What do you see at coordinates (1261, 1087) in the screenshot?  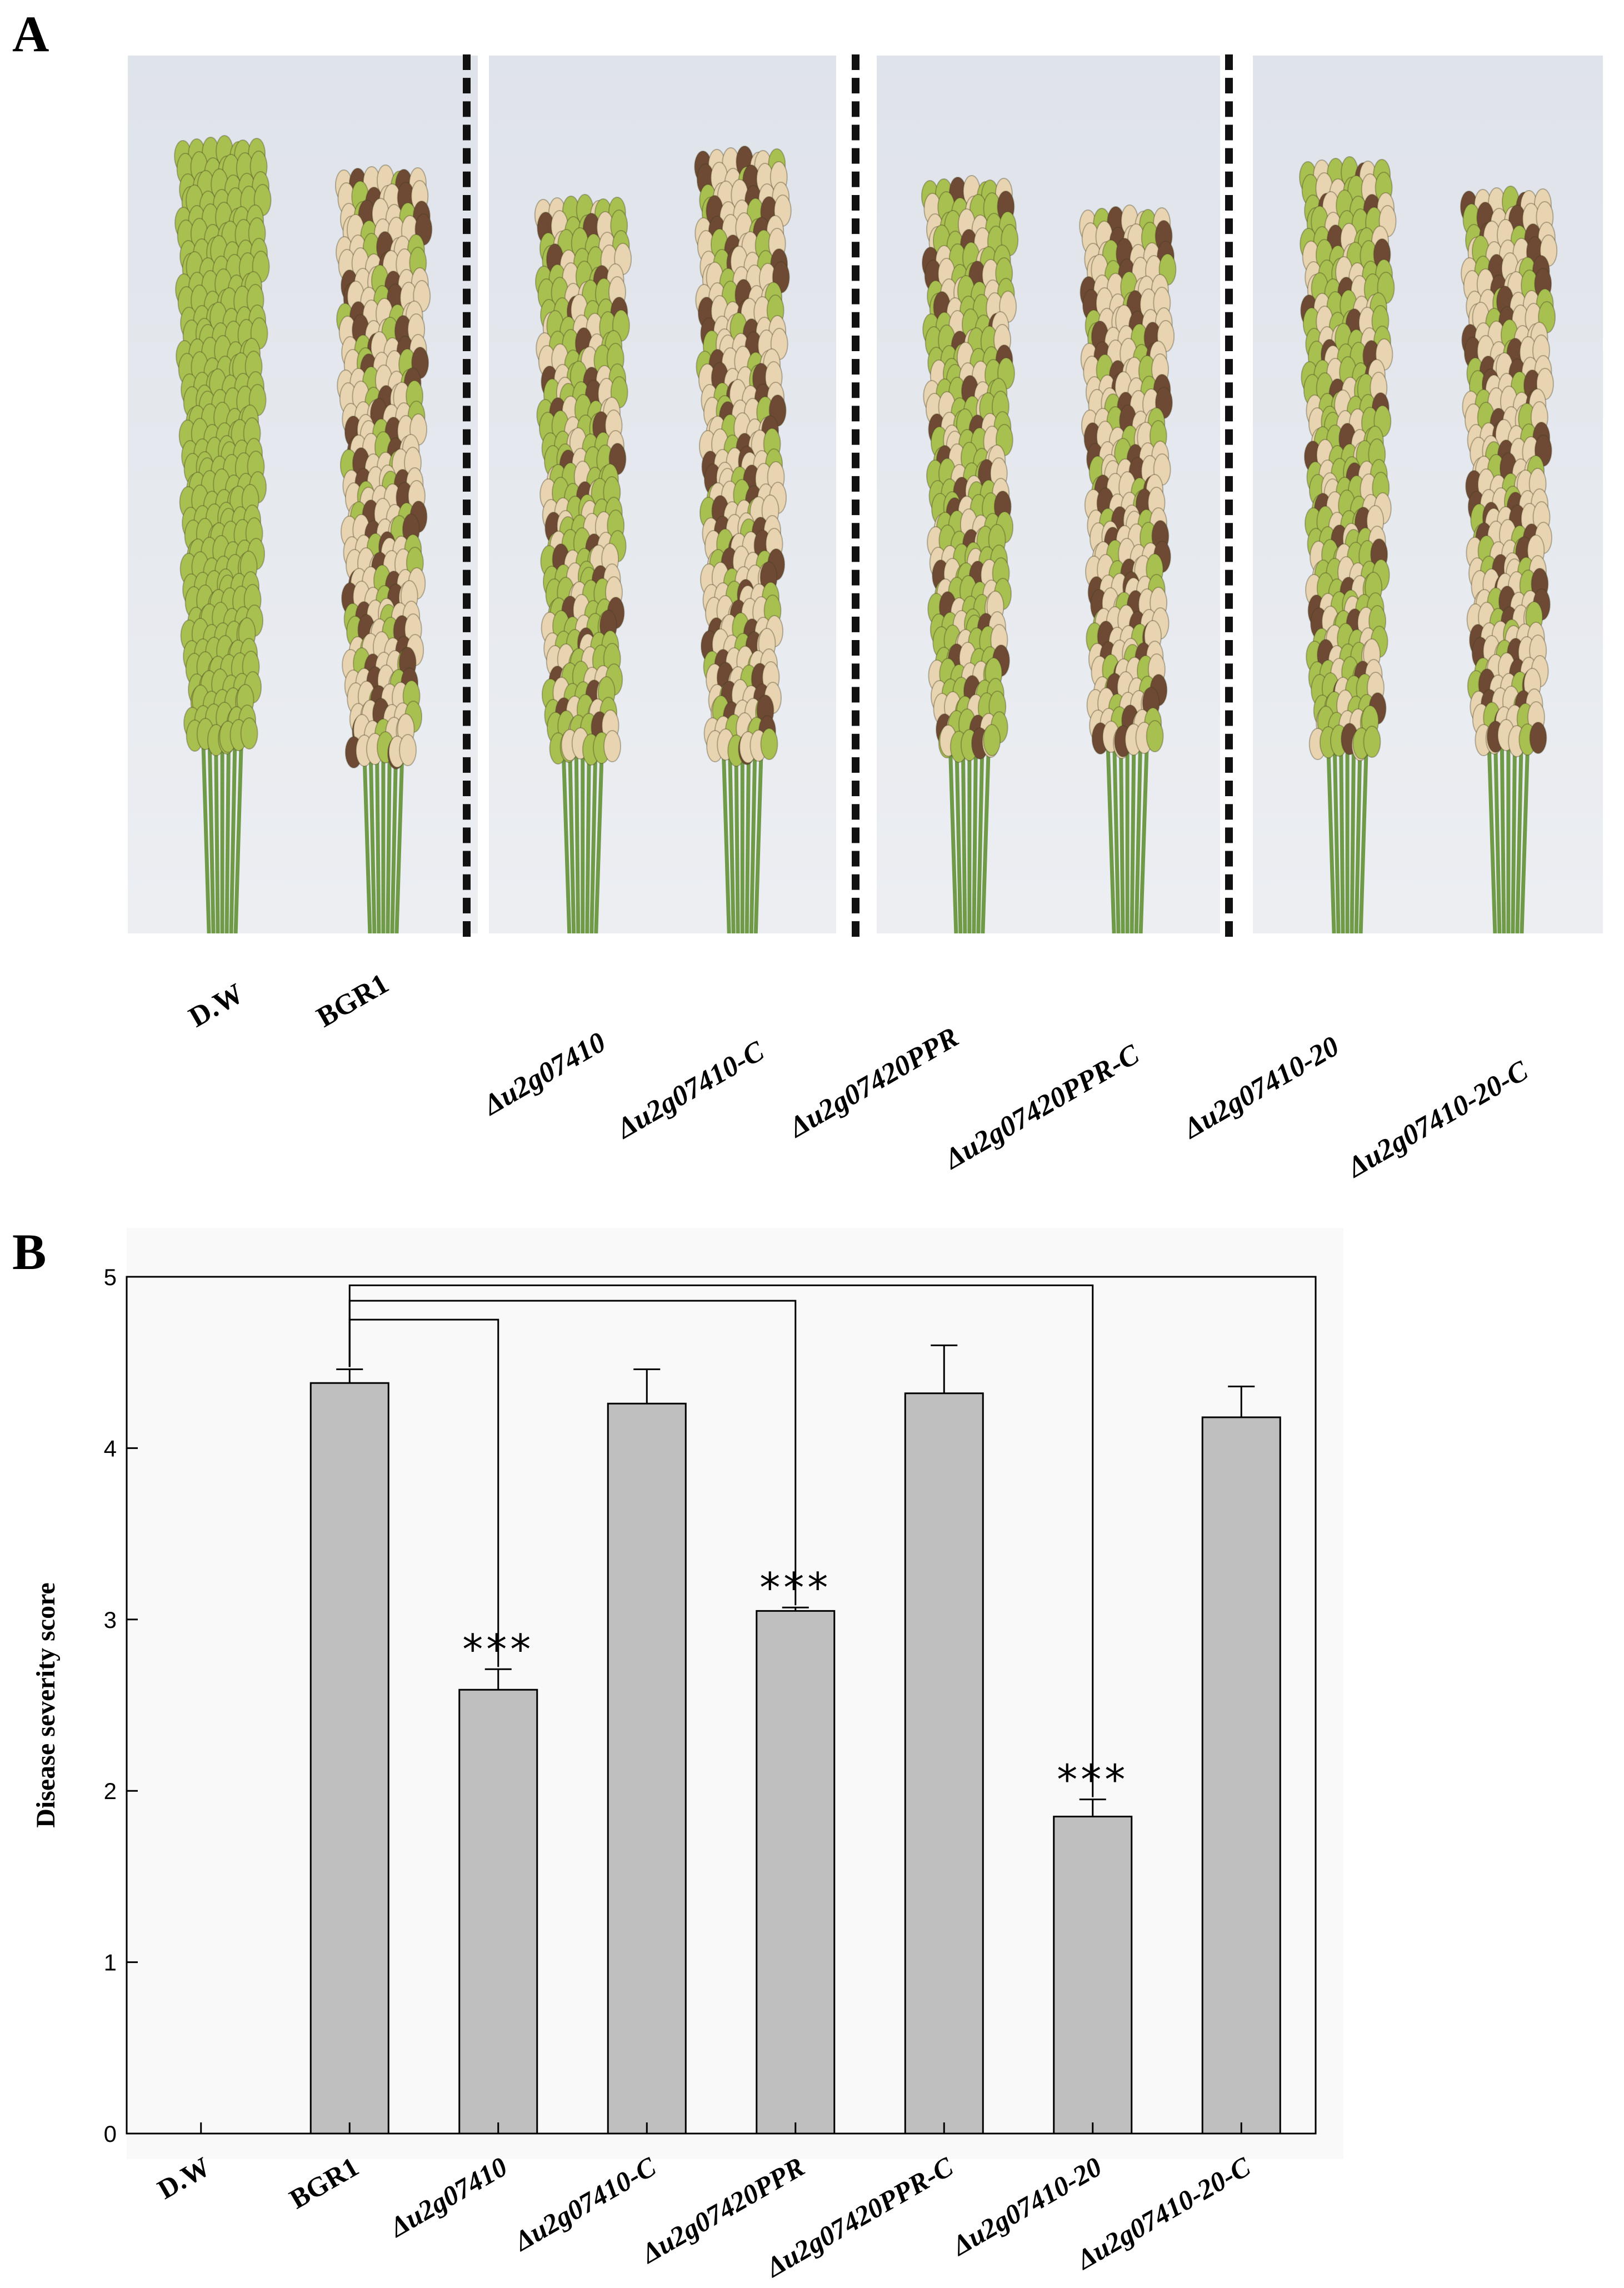 I see `photo-label: Δu2g07410-20` at bounding box center [1261, 1087].